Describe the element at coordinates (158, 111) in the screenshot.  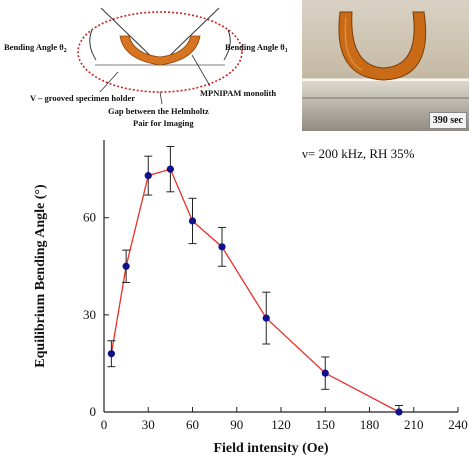
I see `gap-label-line1: Gap between the Helmholtz` at that location.